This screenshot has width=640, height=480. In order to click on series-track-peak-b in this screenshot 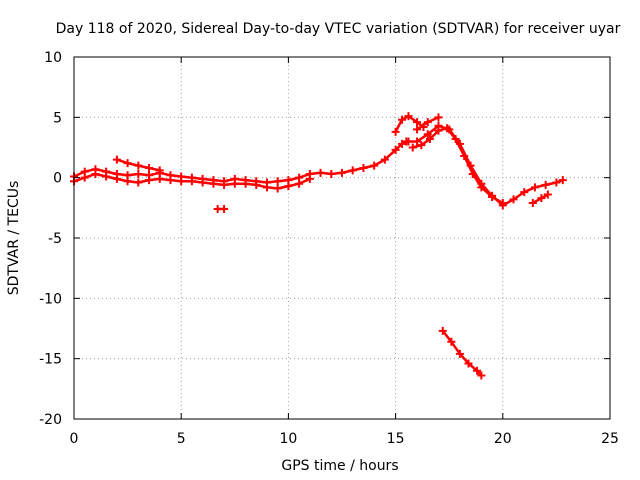, I will do `click(484, 165)`.